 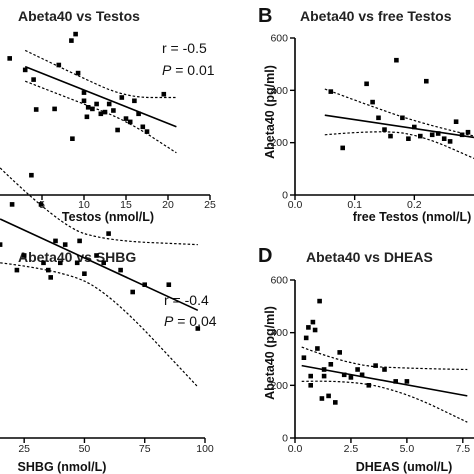 I want to click on panel-a-title: Abeta40 vs Testos, so click(x=79, y=16).